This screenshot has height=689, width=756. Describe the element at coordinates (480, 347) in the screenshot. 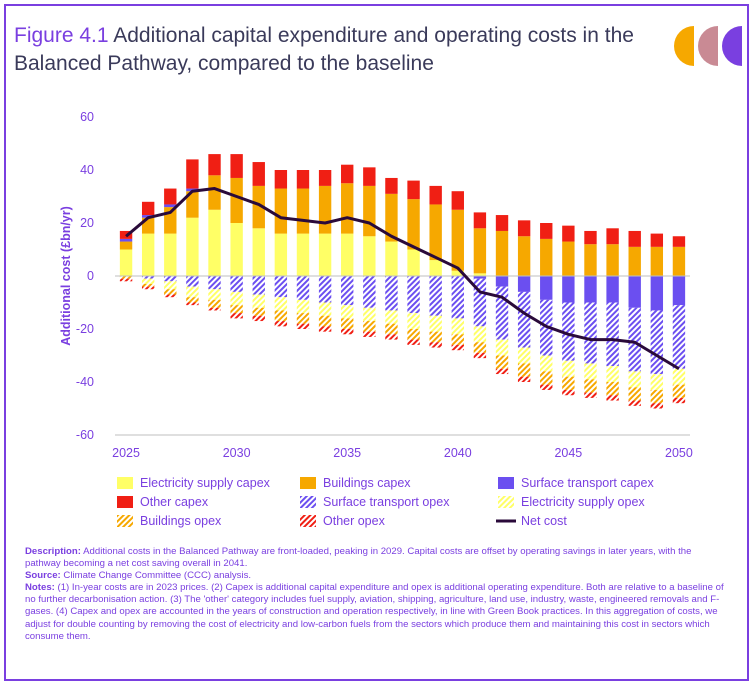

I see `bar-buildings-opex-2041` at that location.